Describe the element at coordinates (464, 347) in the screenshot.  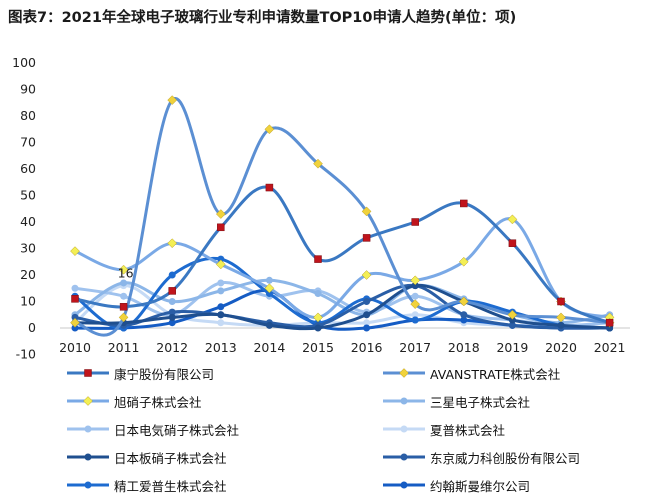
I see `x-tick-label: 2018` at that location.